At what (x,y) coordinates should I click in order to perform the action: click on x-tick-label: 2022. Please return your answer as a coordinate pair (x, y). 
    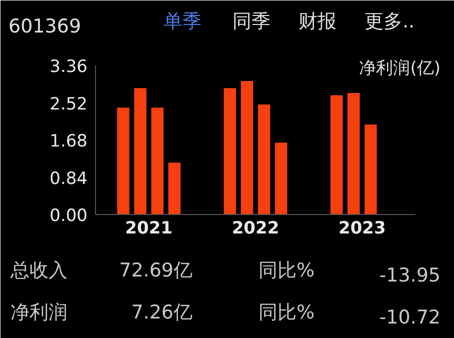
    Looking at the image, I should click on (256, 228).